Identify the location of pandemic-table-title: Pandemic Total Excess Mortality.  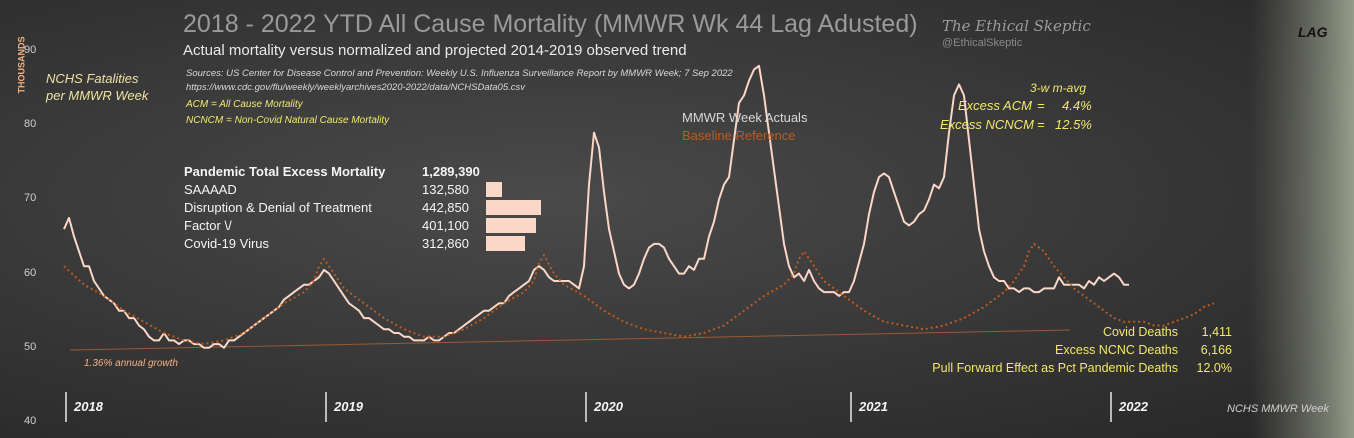
(285, 171).